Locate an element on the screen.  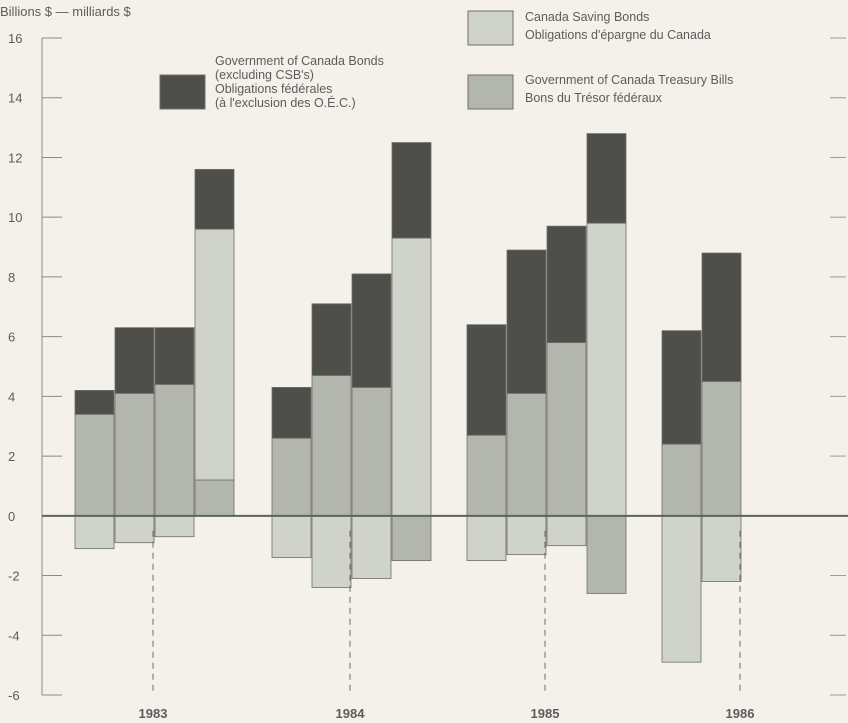
y-tick-label: 12 is located at coordinates (15, 157).